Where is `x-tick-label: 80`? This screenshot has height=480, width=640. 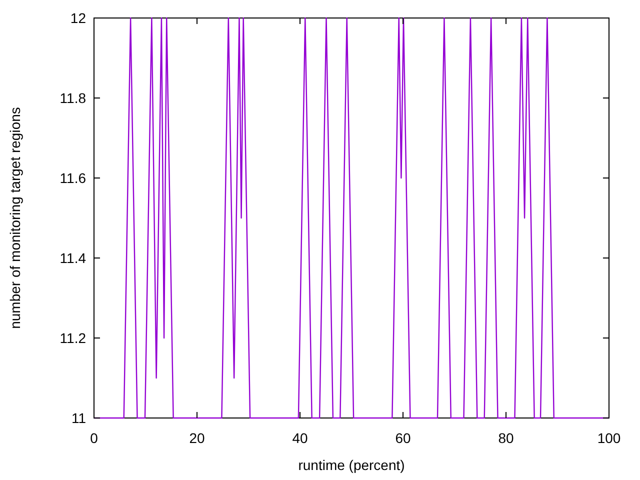
x-tick-label: 80 is located at coordinates (506, 438).